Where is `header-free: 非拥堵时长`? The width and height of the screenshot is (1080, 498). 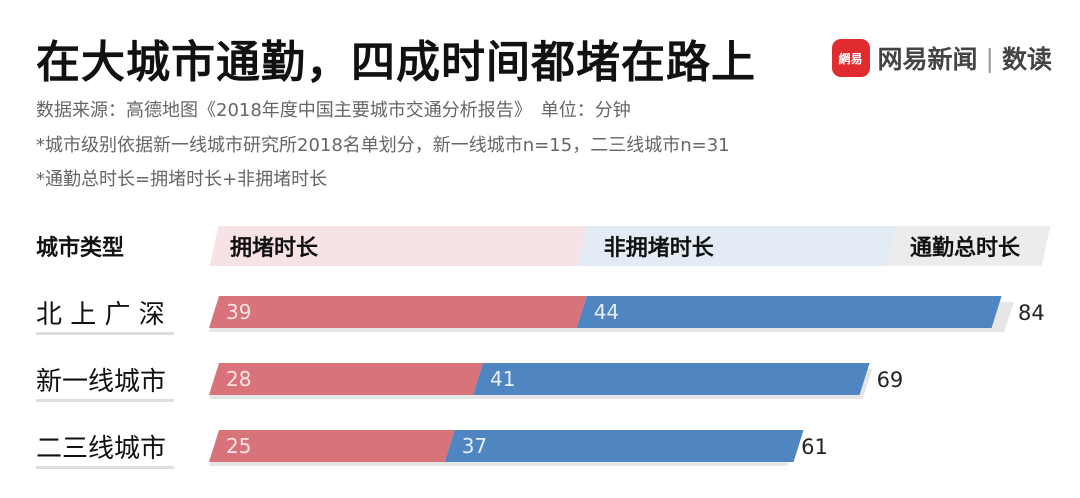
header-free: 非拥堵时长 is located at coordinates (658, 248).